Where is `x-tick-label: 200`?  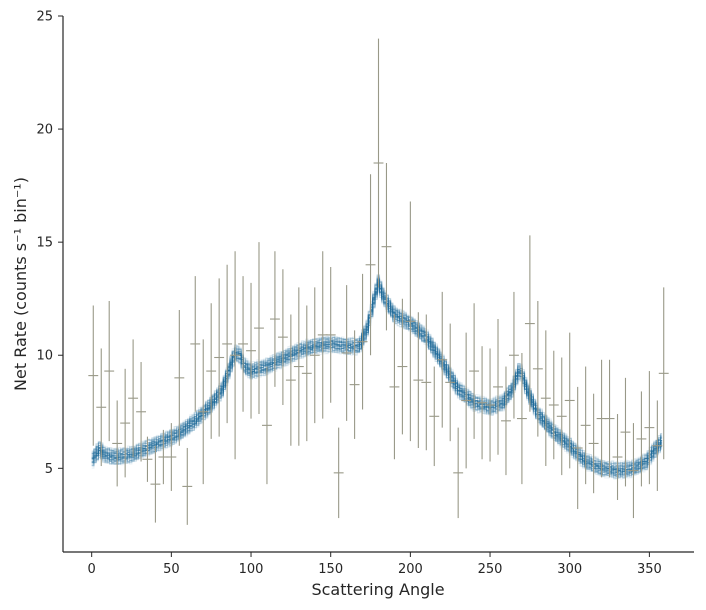 x-tick-label: 200 is located at coordinates (410, 569).